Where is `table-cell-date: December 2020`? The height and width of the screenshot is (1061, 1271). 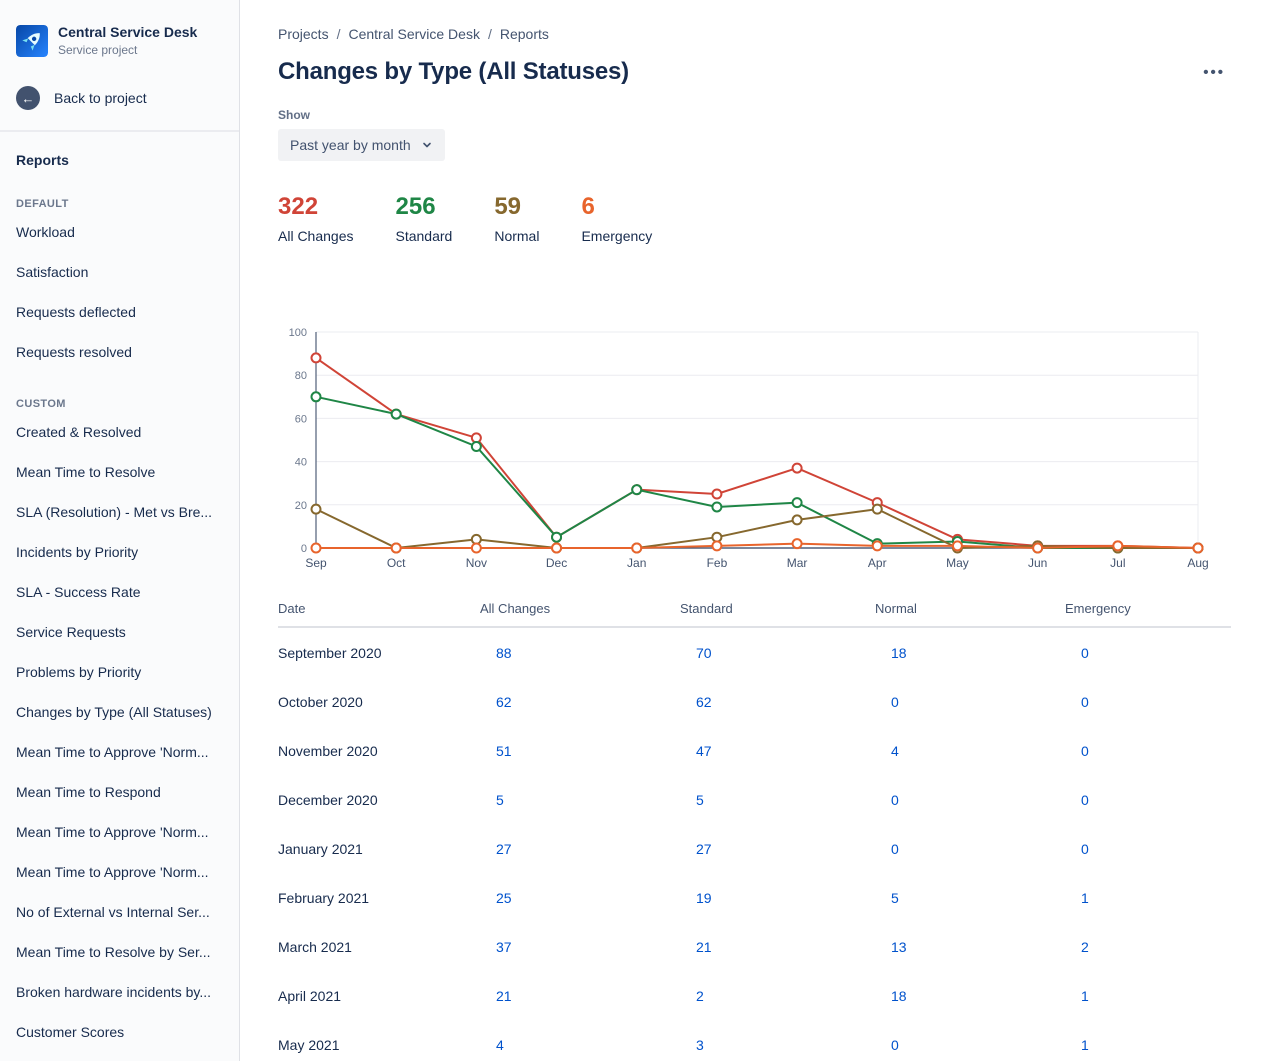 table-cell-date: December 2020 is located at coordinates (328, 799).